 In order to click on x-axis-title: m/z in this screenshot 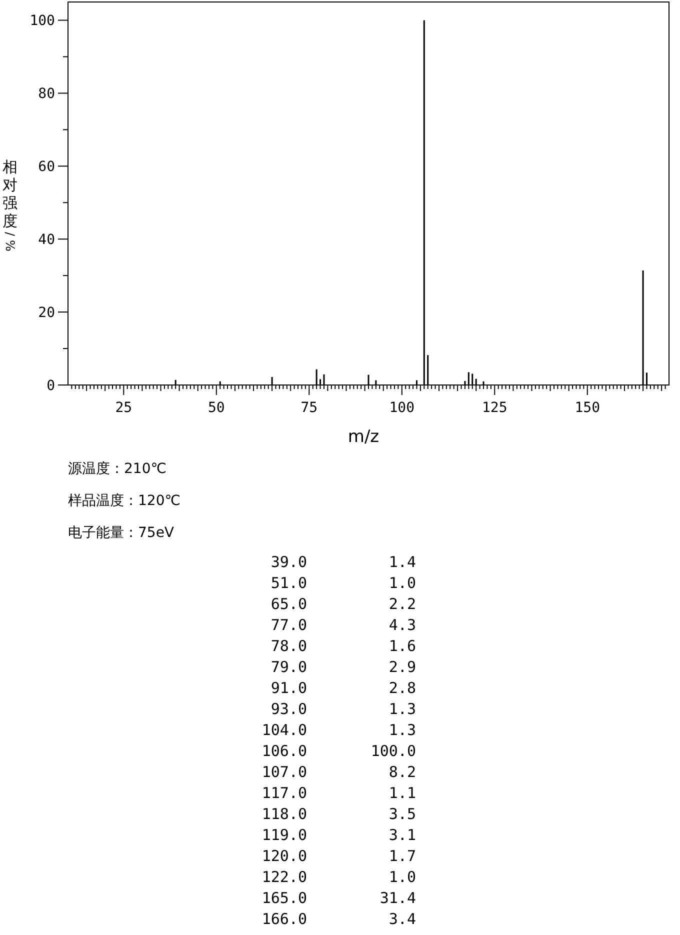, I will do `click(364, 437)`.